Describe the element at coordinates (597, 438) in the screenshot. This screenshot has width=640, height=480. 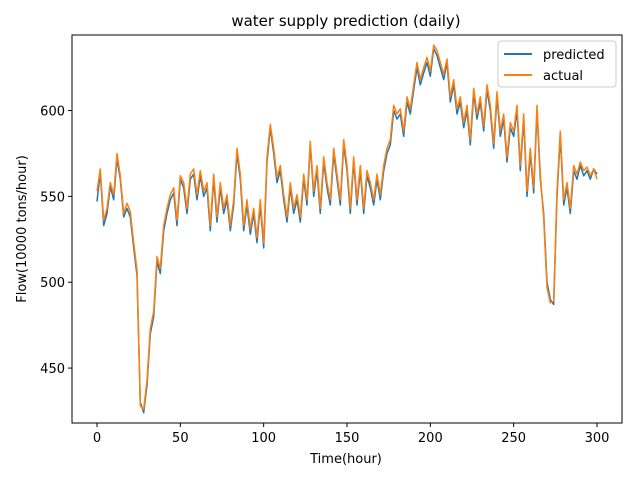
I see `x-tick-label: 300` at that location.